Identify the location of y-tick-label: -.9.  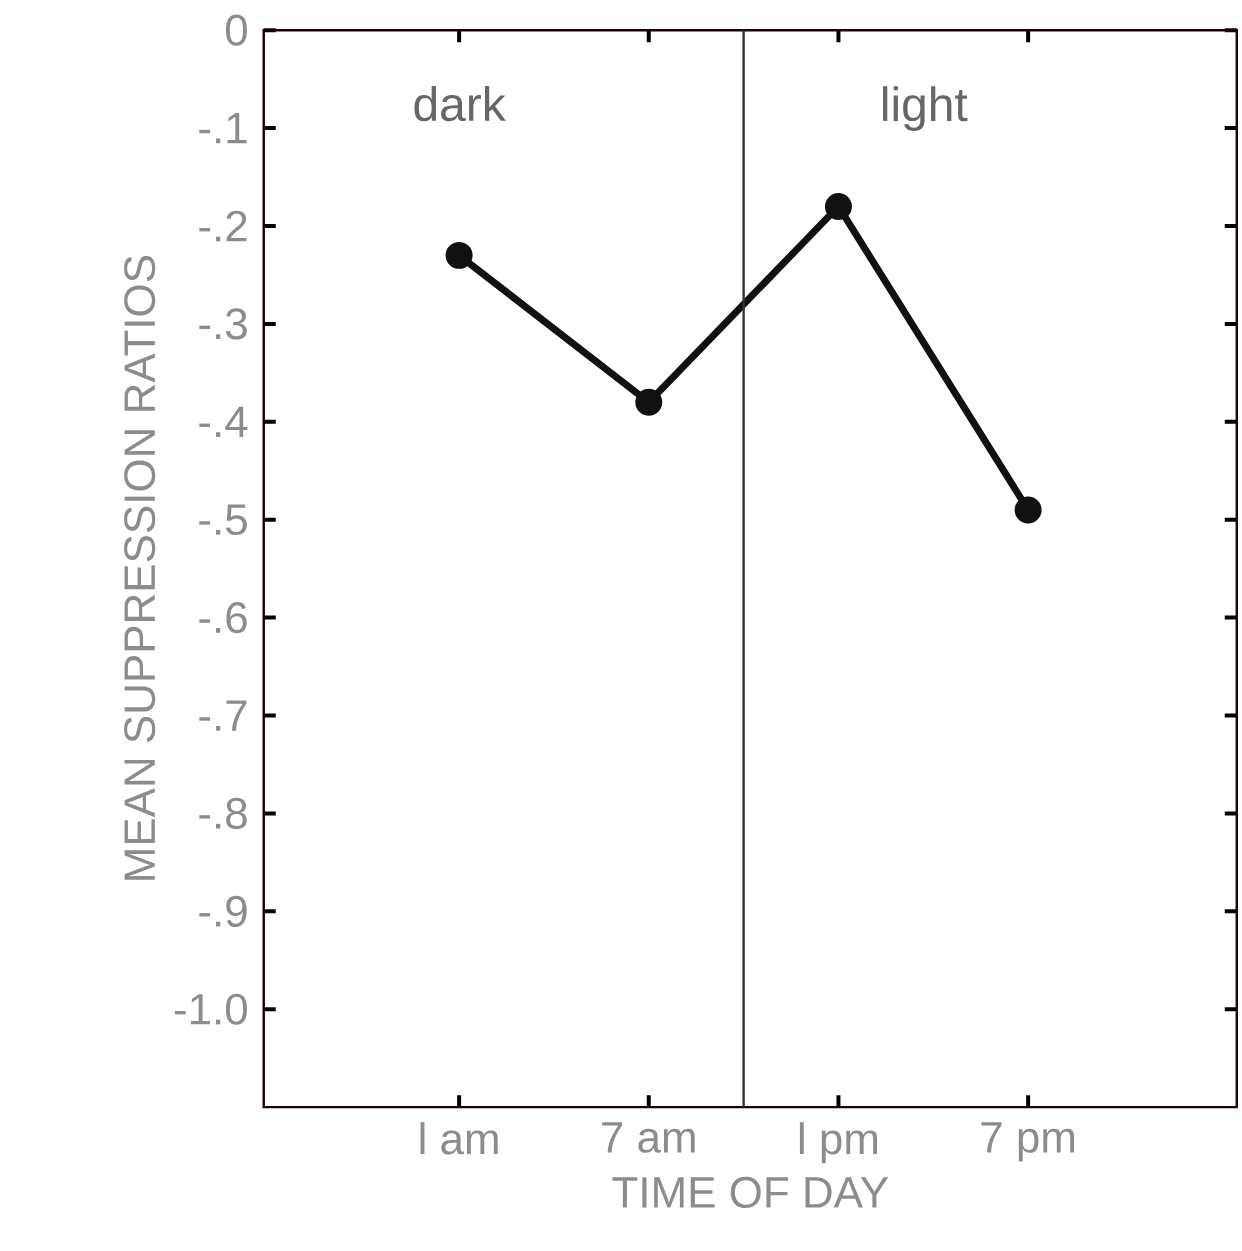
(223, 911).